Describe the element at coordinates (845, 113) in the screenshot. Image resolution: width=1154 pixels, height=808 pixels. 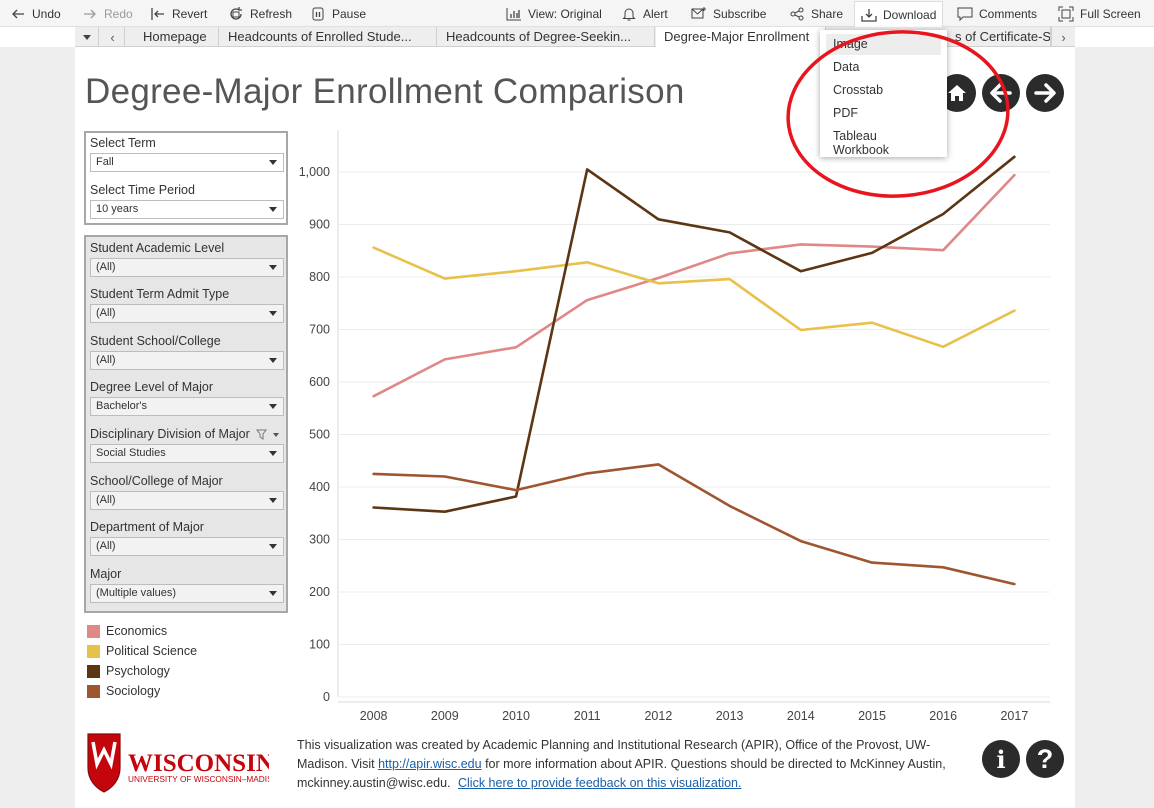
I see `download-pdf-option: PDF` at that location.